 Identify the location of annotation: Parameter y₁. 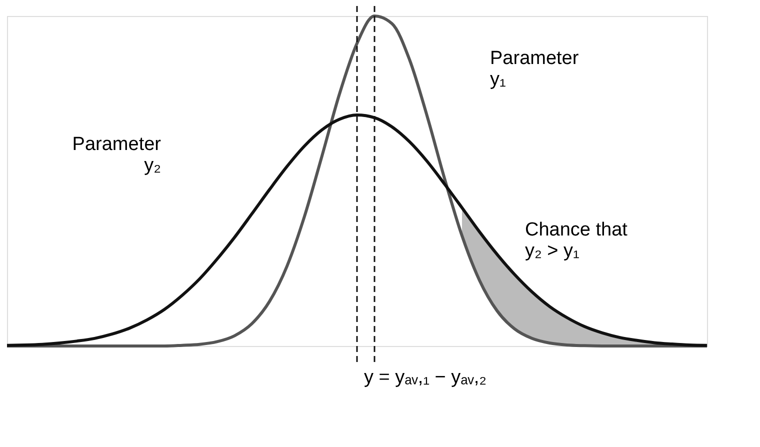
(535, 69).